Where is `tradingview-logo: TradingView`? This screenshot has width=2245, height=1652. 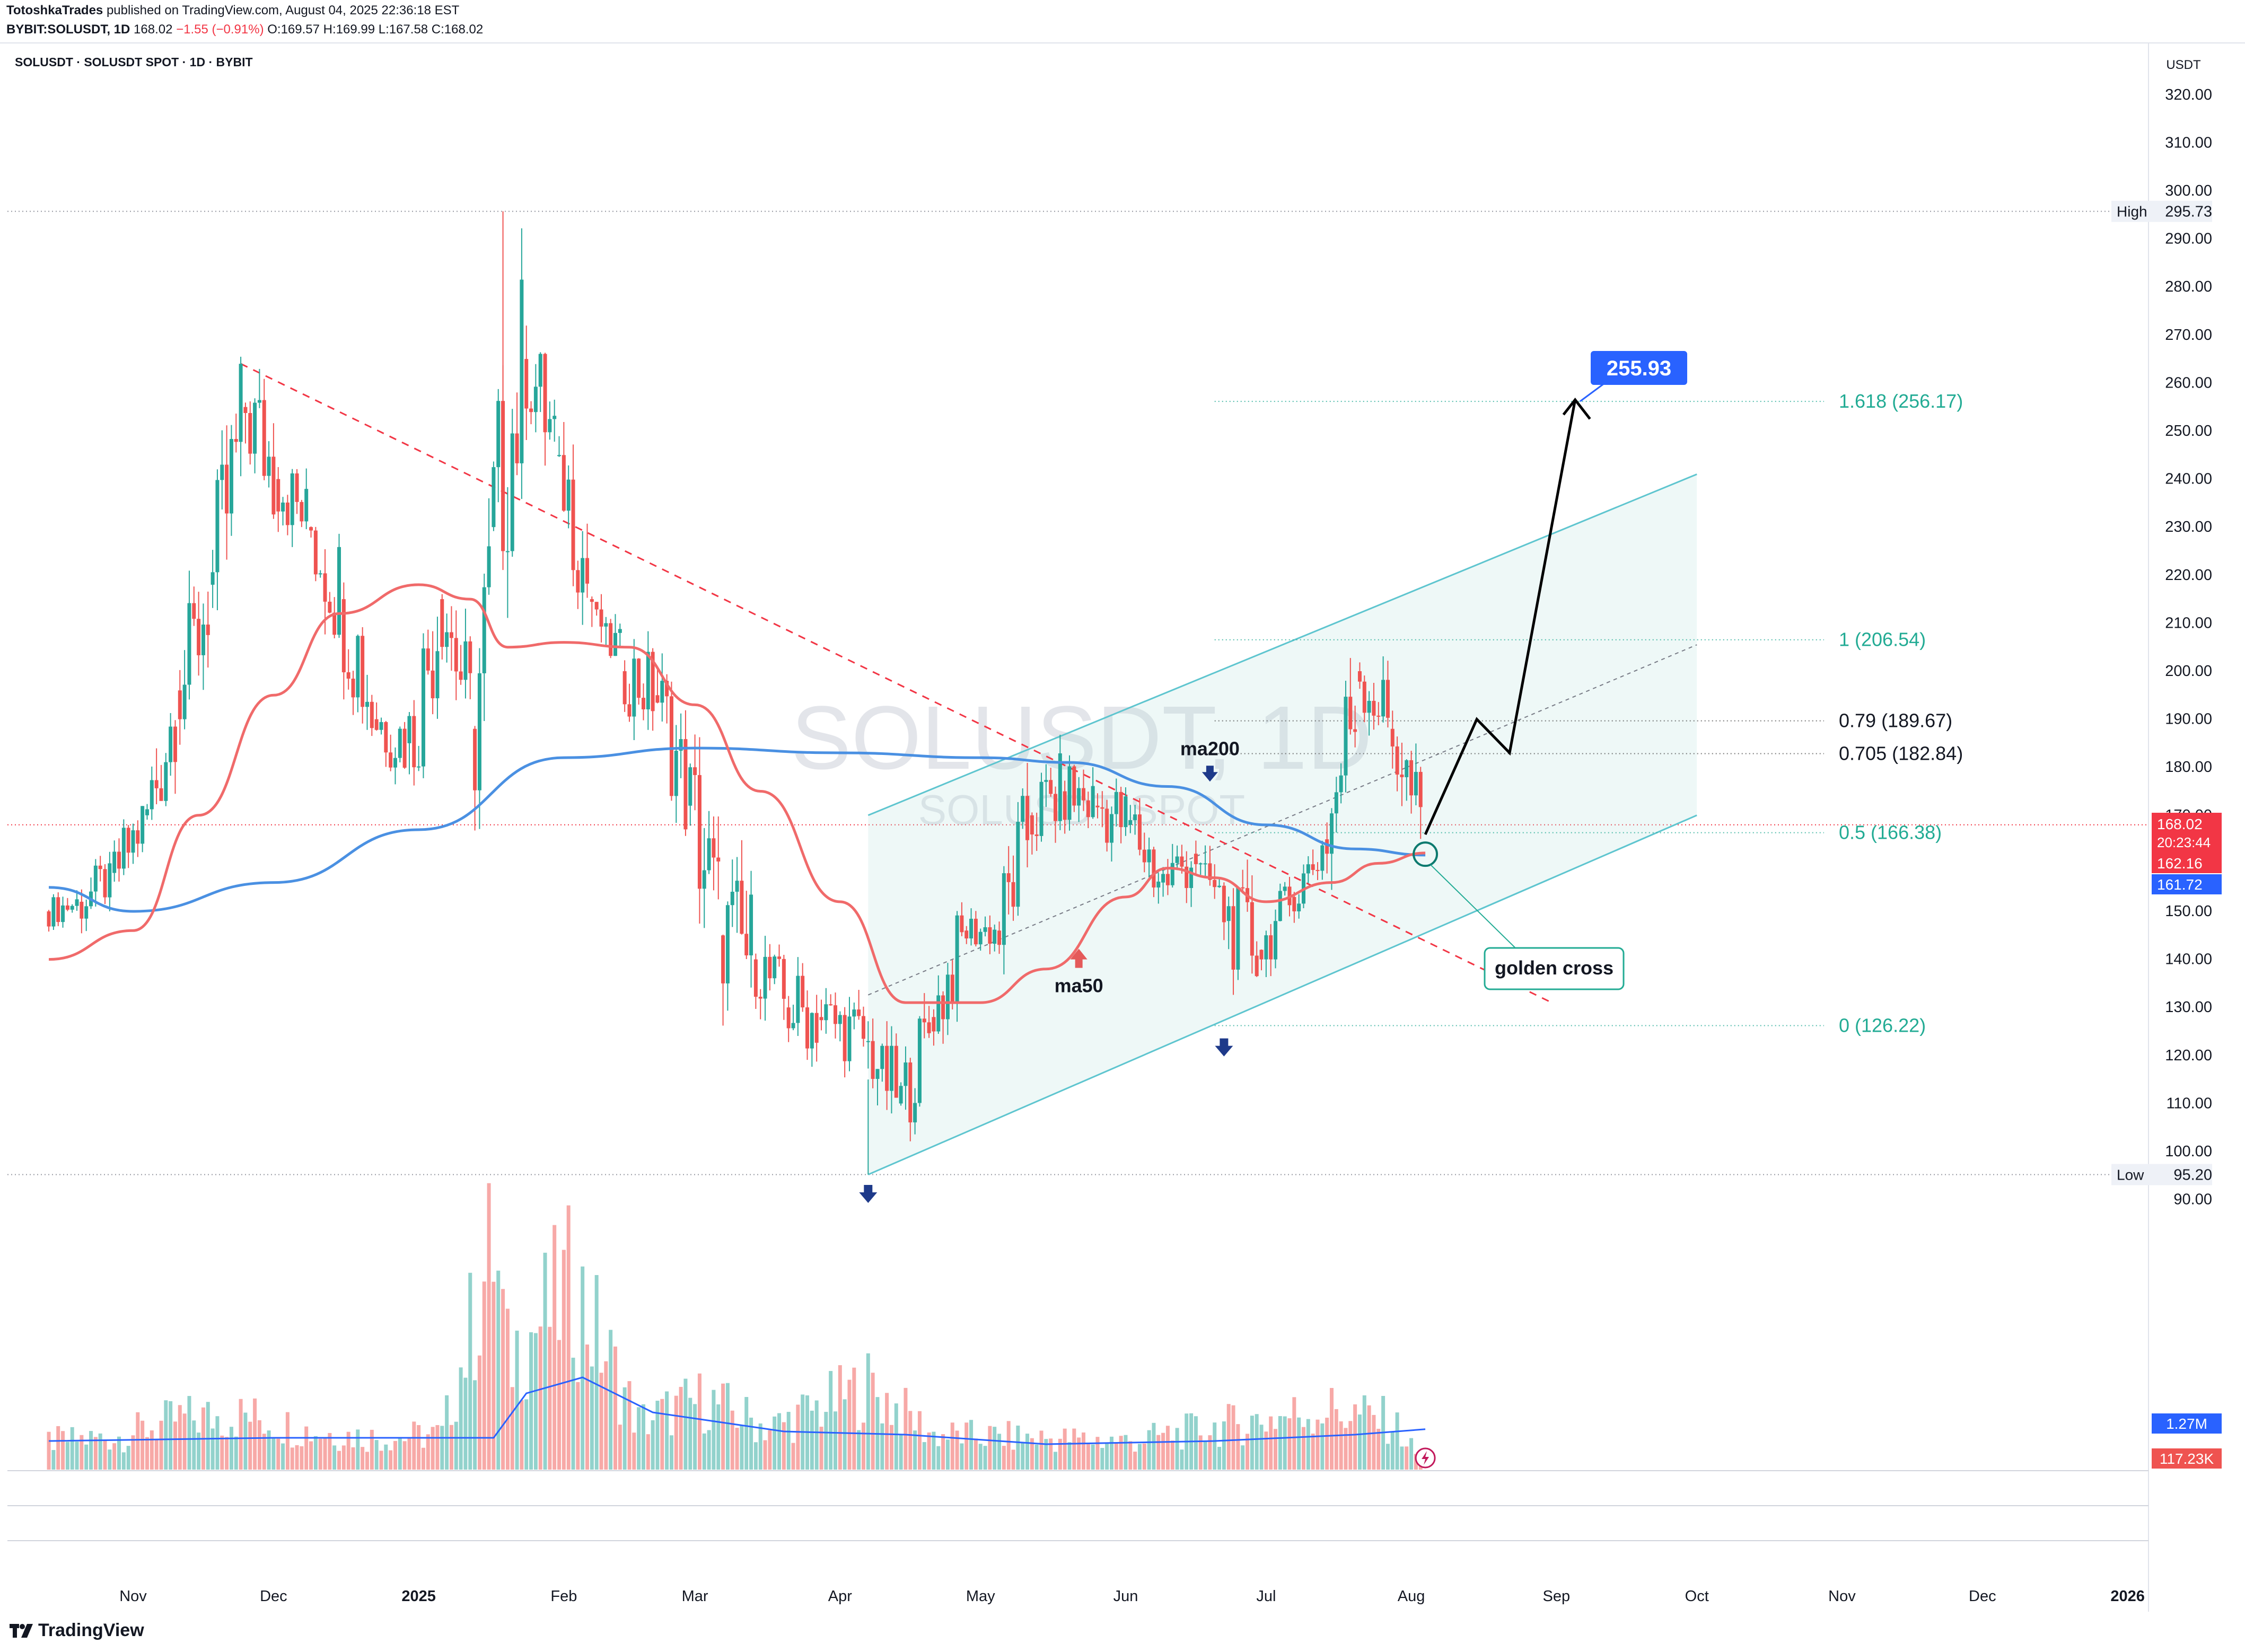 tradingview-logo: TradingView is located at coordinates (77, 1630).